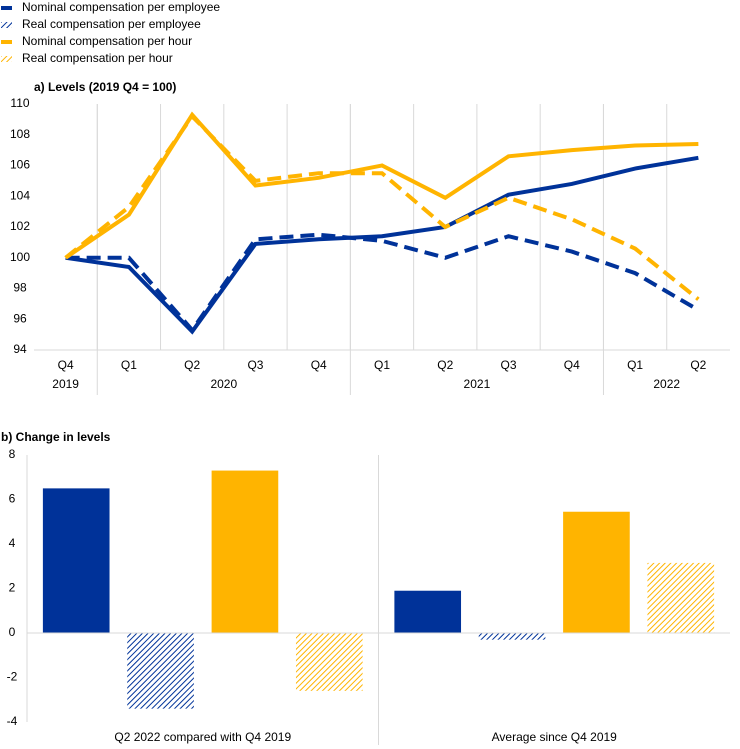 The image size is (740, 749). What do you see at coordinates (12, 543) in the screenshot?
I see `y-tick-label: 4` at bounding box center [12, 543].